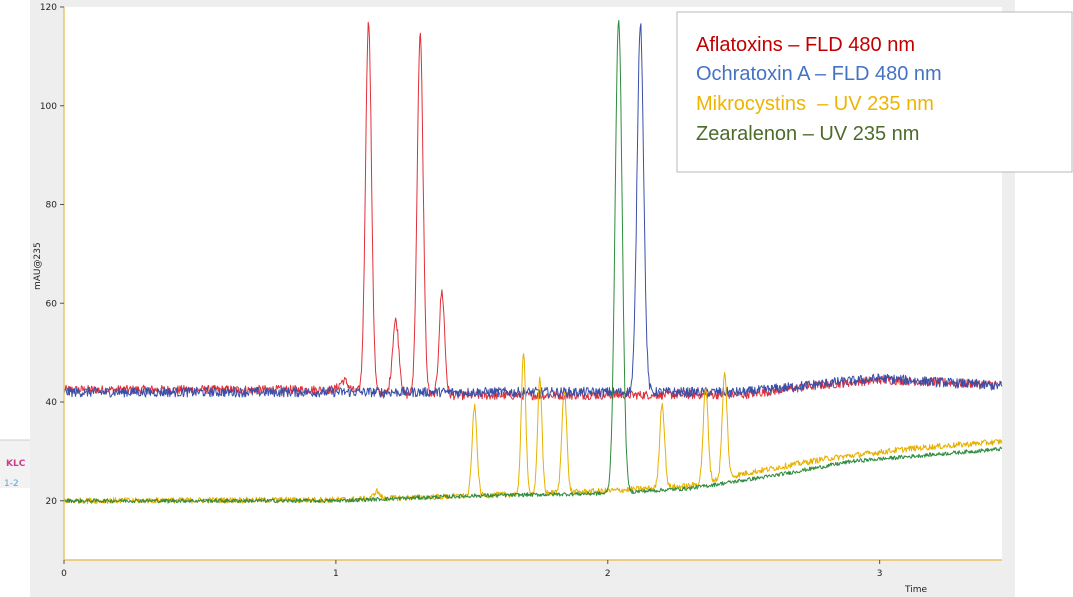  I want to click on legend-item-ochratoxin: Ochratoxin A – FLD 480 nm, so click(819, 74).